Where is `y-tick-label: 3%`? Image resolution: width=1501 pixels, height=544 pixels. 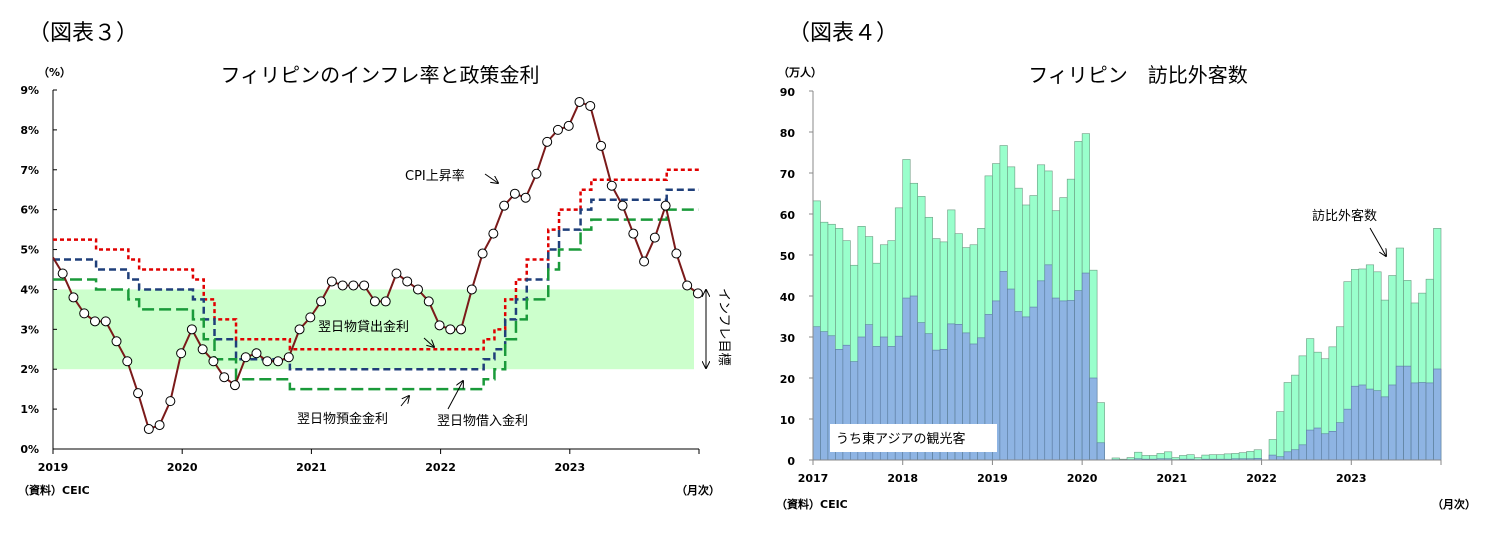 y-tick-label: 3% is located at coordinates (29, 329).